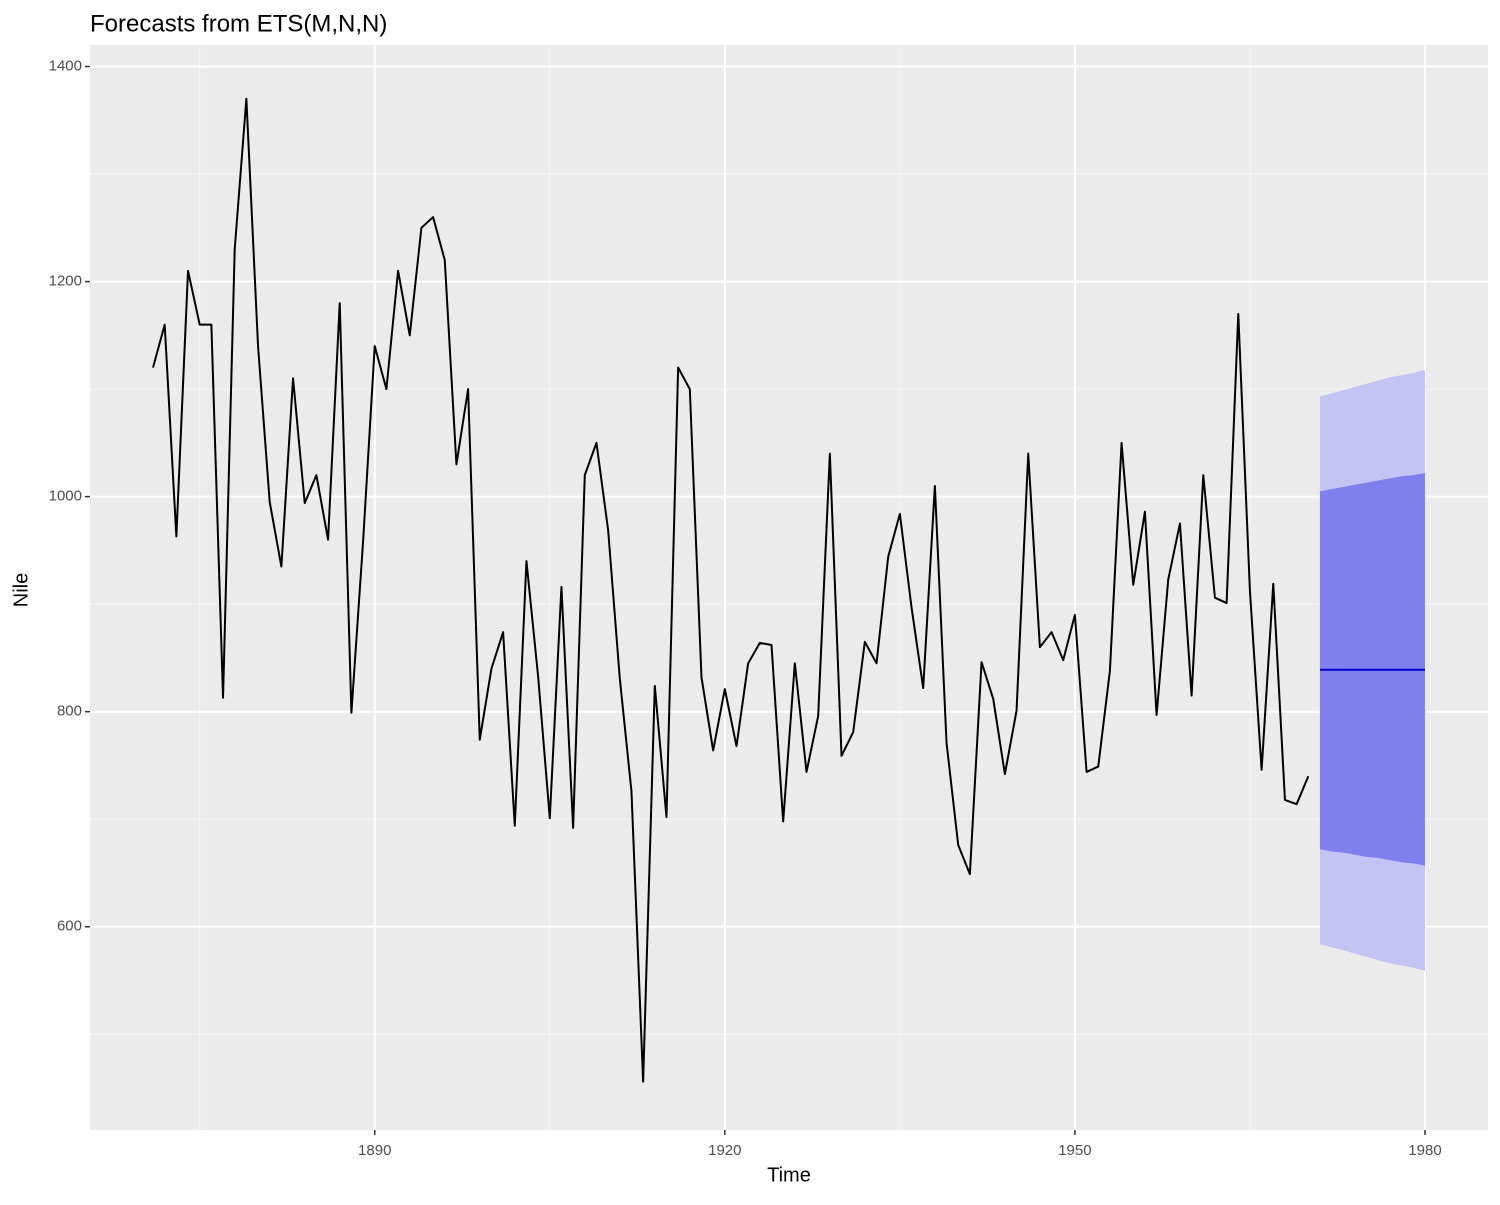 The image size is (1500, 1205). What do you see at coordinates (69, 926) in the screenshot?
I see `y-tick-label: 600` at bounding box center [69, 926].